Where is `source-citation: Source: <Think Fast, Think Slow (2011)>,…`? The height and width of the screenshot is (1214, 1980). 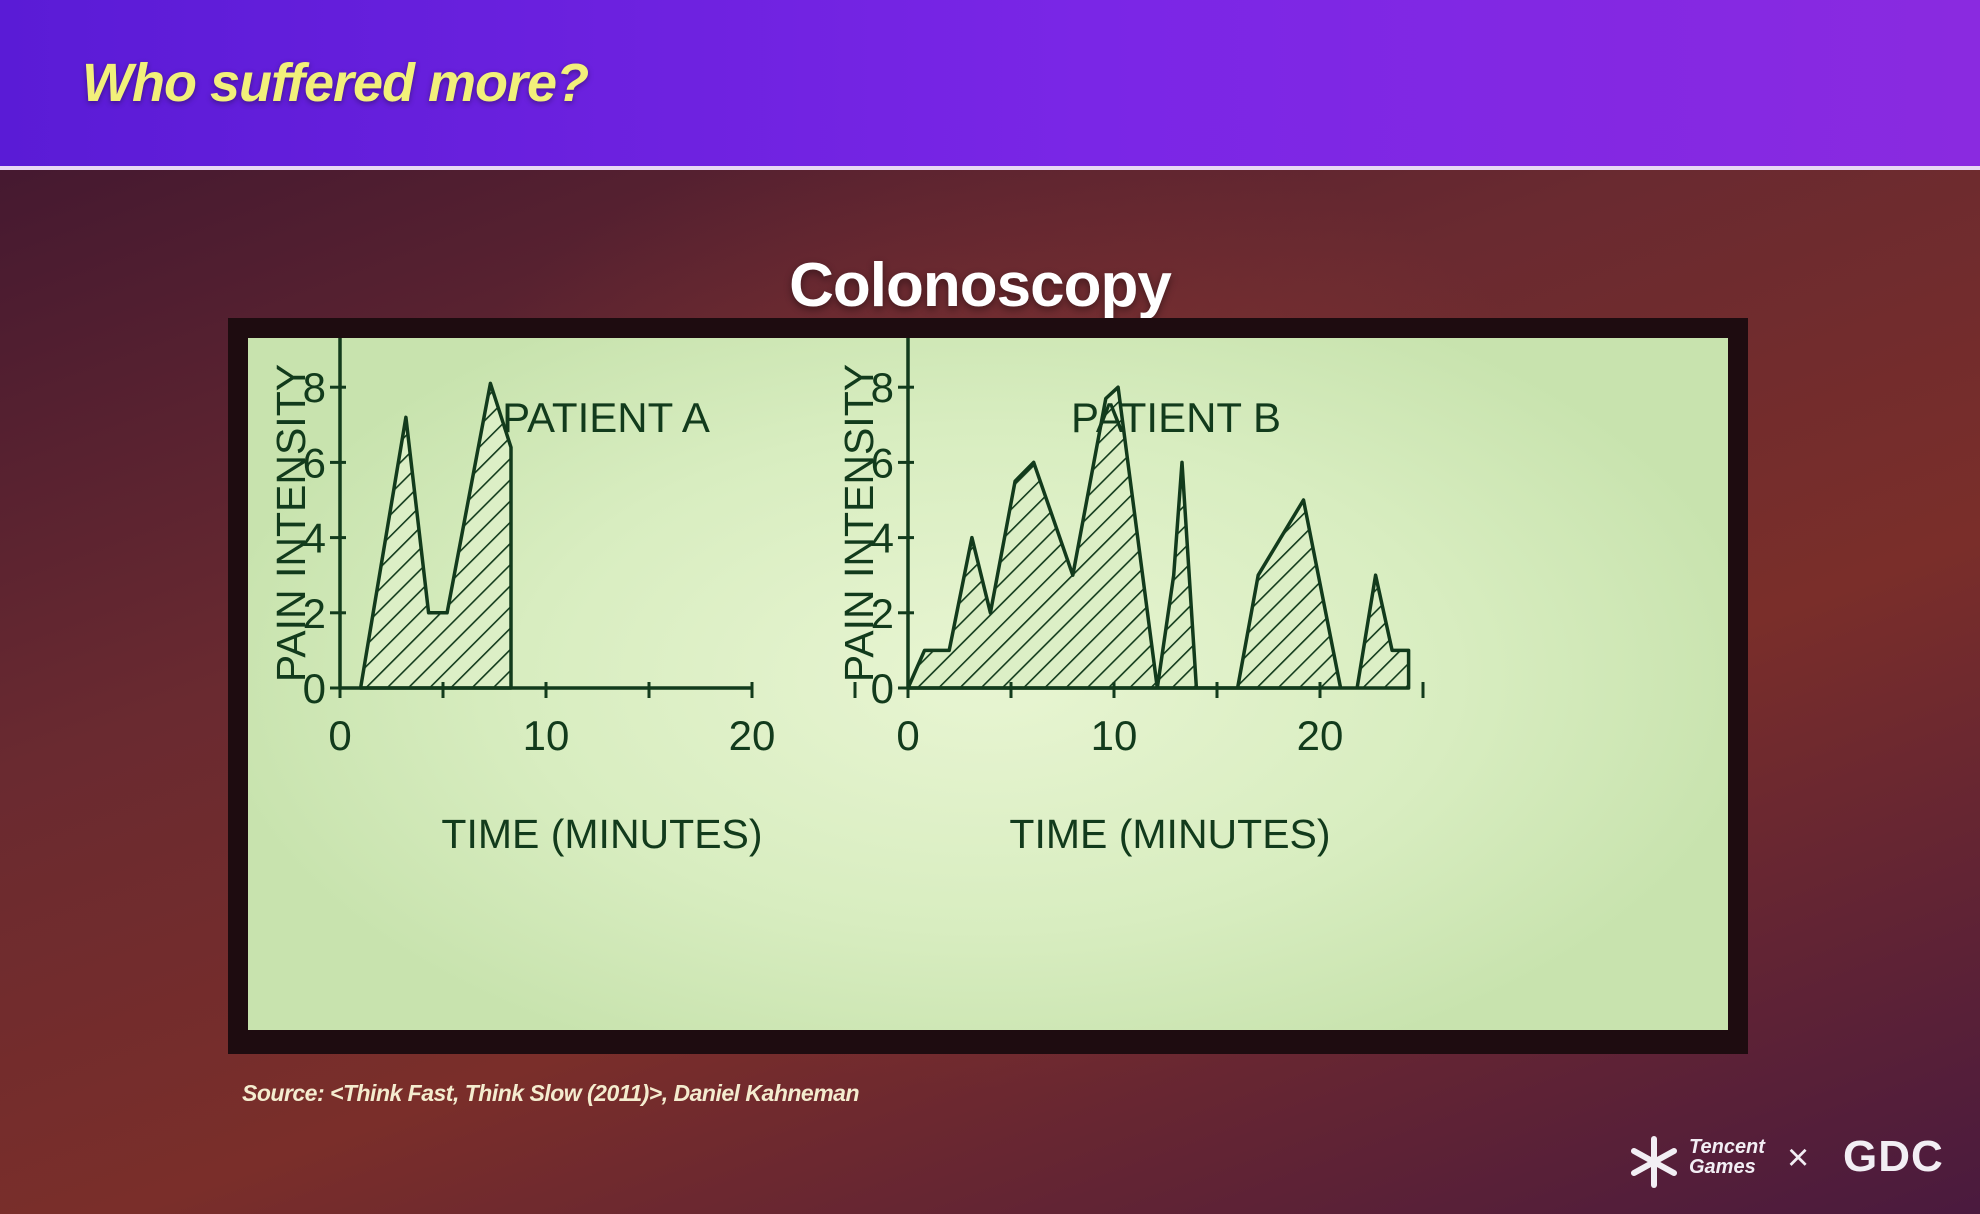
source-citation: Source: <Think Fast, Think Slow (2011)>,… is located at coordinates (551, 1093).